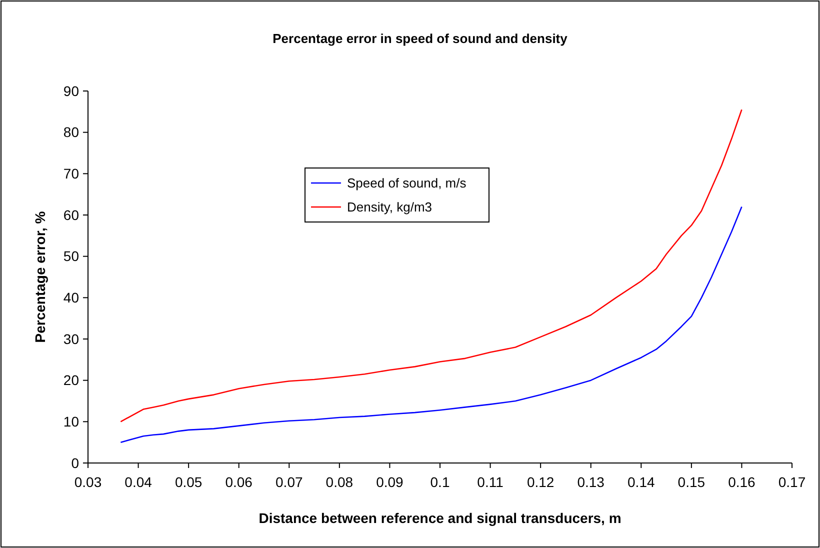  I want to click on y-axis-title: Percentage error, %, so click(40, 276).